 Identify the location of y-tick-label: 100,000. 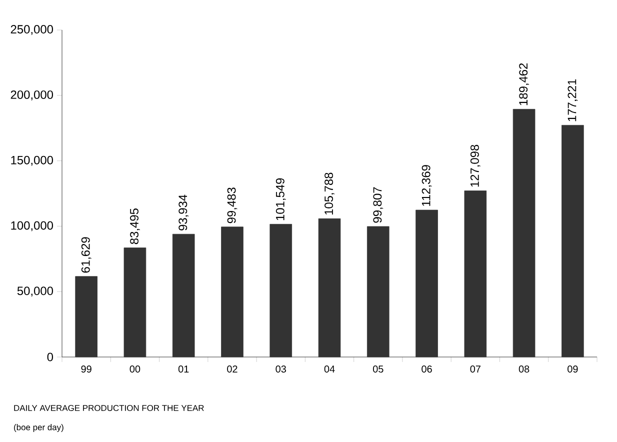
(32, 226).